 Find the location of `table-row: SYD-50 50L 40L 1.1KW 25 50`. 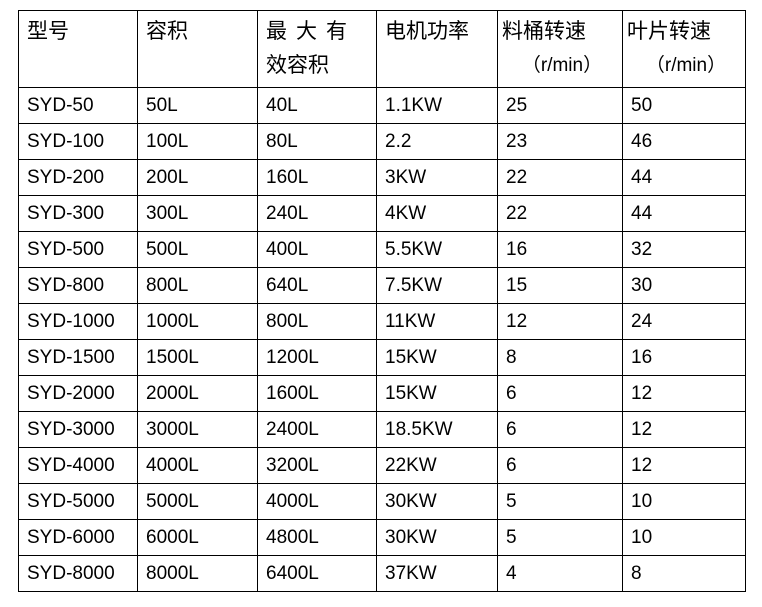

table-row: SYD-50 50L 40L 1.1KW 25 50 is located at coordinates (382, 105).